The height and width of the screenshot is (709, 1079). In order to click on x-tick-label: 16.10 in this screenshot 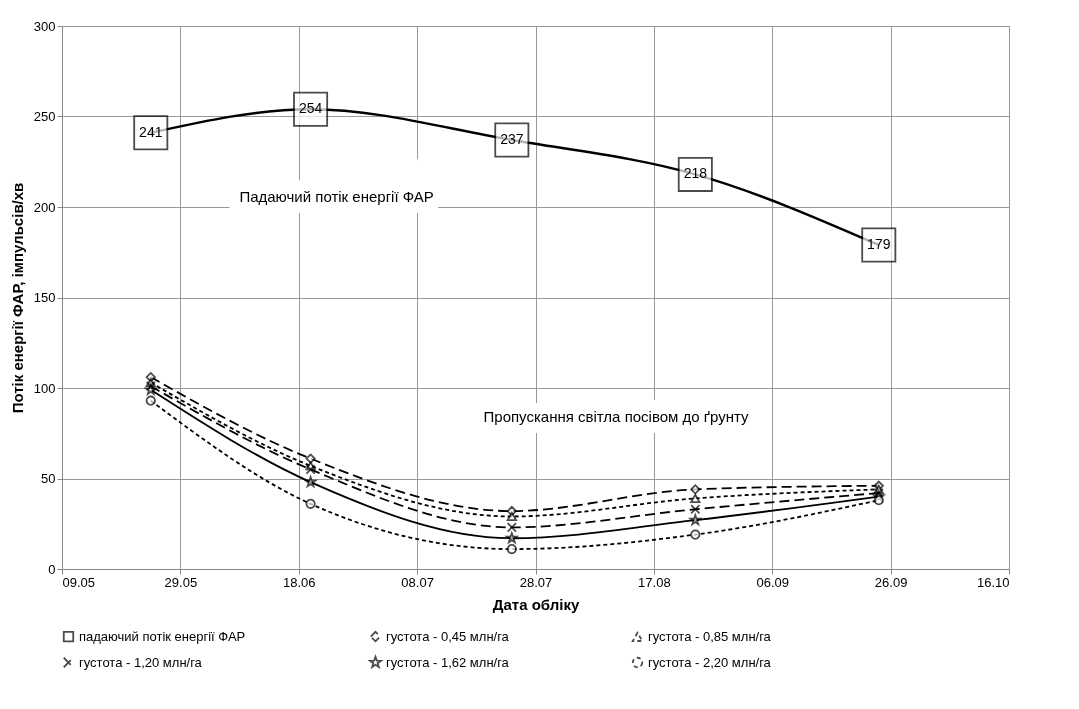, I will do `click(993, 582)`.